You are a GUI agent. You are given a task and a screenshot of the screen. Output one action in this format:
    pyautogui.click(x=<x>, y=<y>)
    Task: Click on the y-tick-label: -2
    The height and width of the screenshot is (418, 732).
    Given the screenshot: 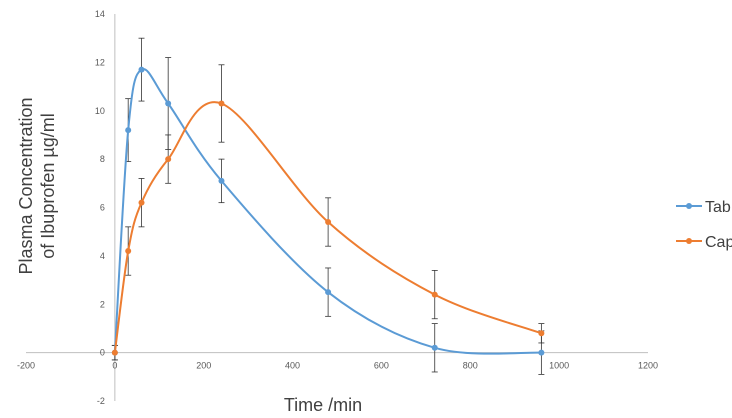 What is the action you would take?
    pyautogui.click(x=101, y=401)
    